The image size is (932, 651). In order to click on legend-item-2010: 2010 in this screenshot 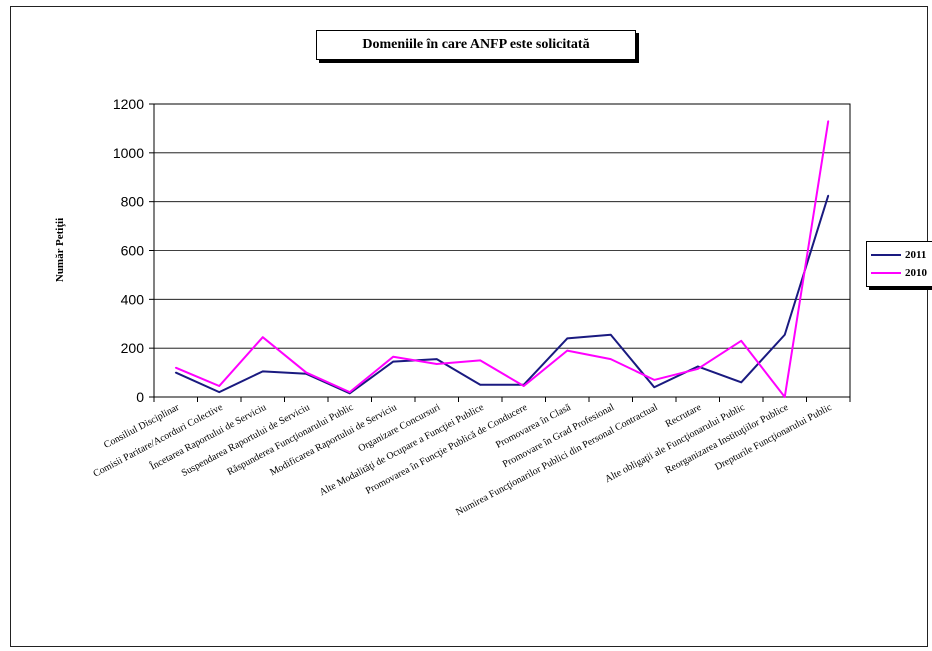, I will do `click(899, 273)`.